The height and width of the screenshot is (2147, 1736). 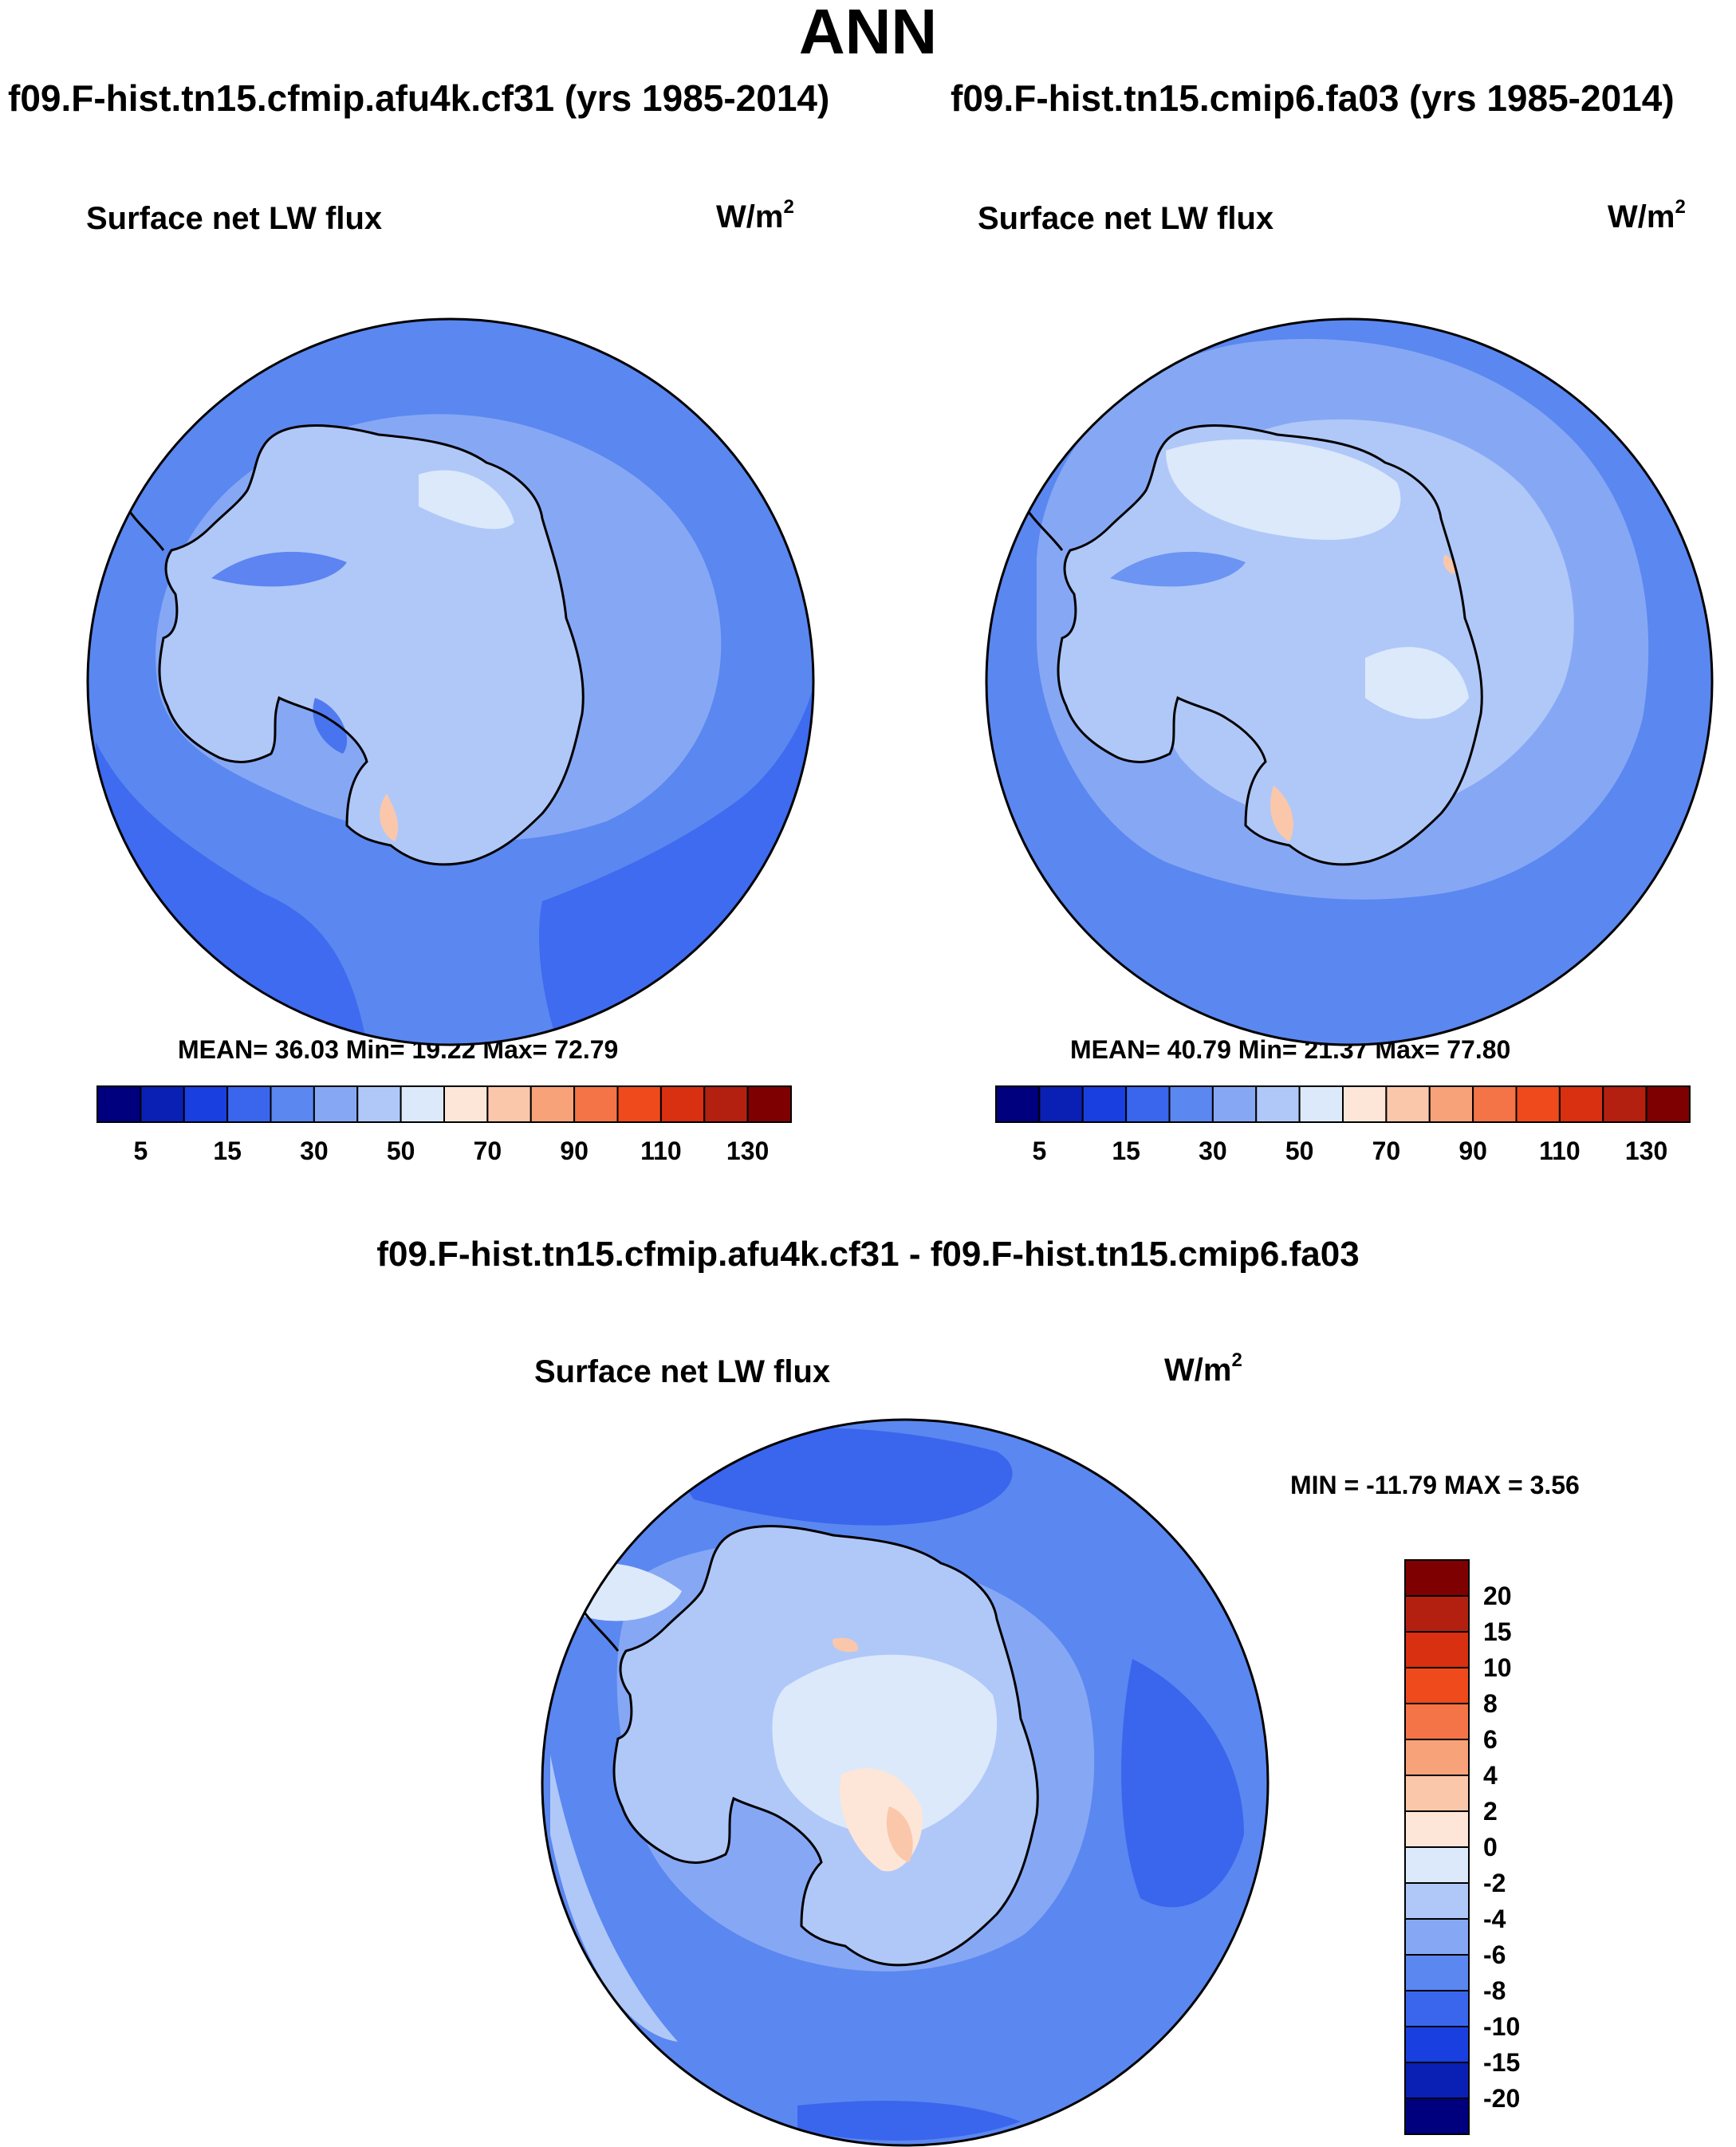 I want to click on diff-colorbar-label: 15, so click(x=1498, y=1631).